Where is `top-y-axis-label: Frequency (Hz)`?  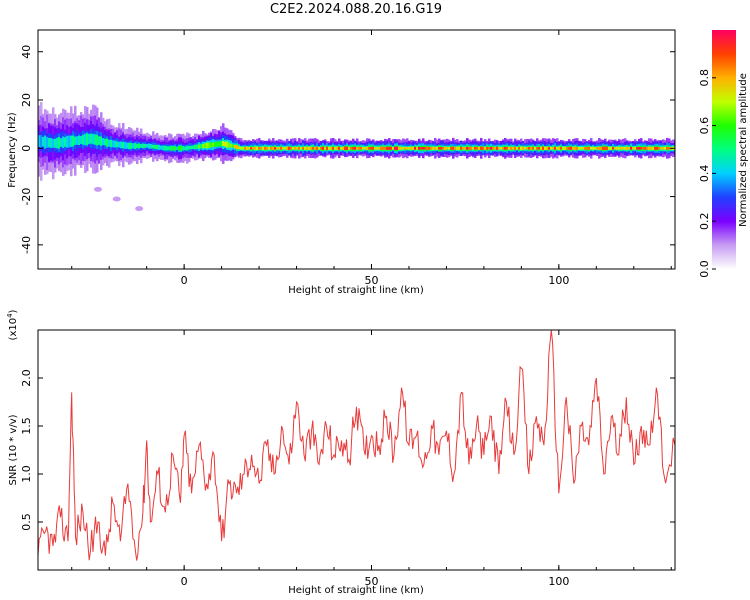 top-y-axis-label: Frequency (Hz) is located at coordinates (12, 150).